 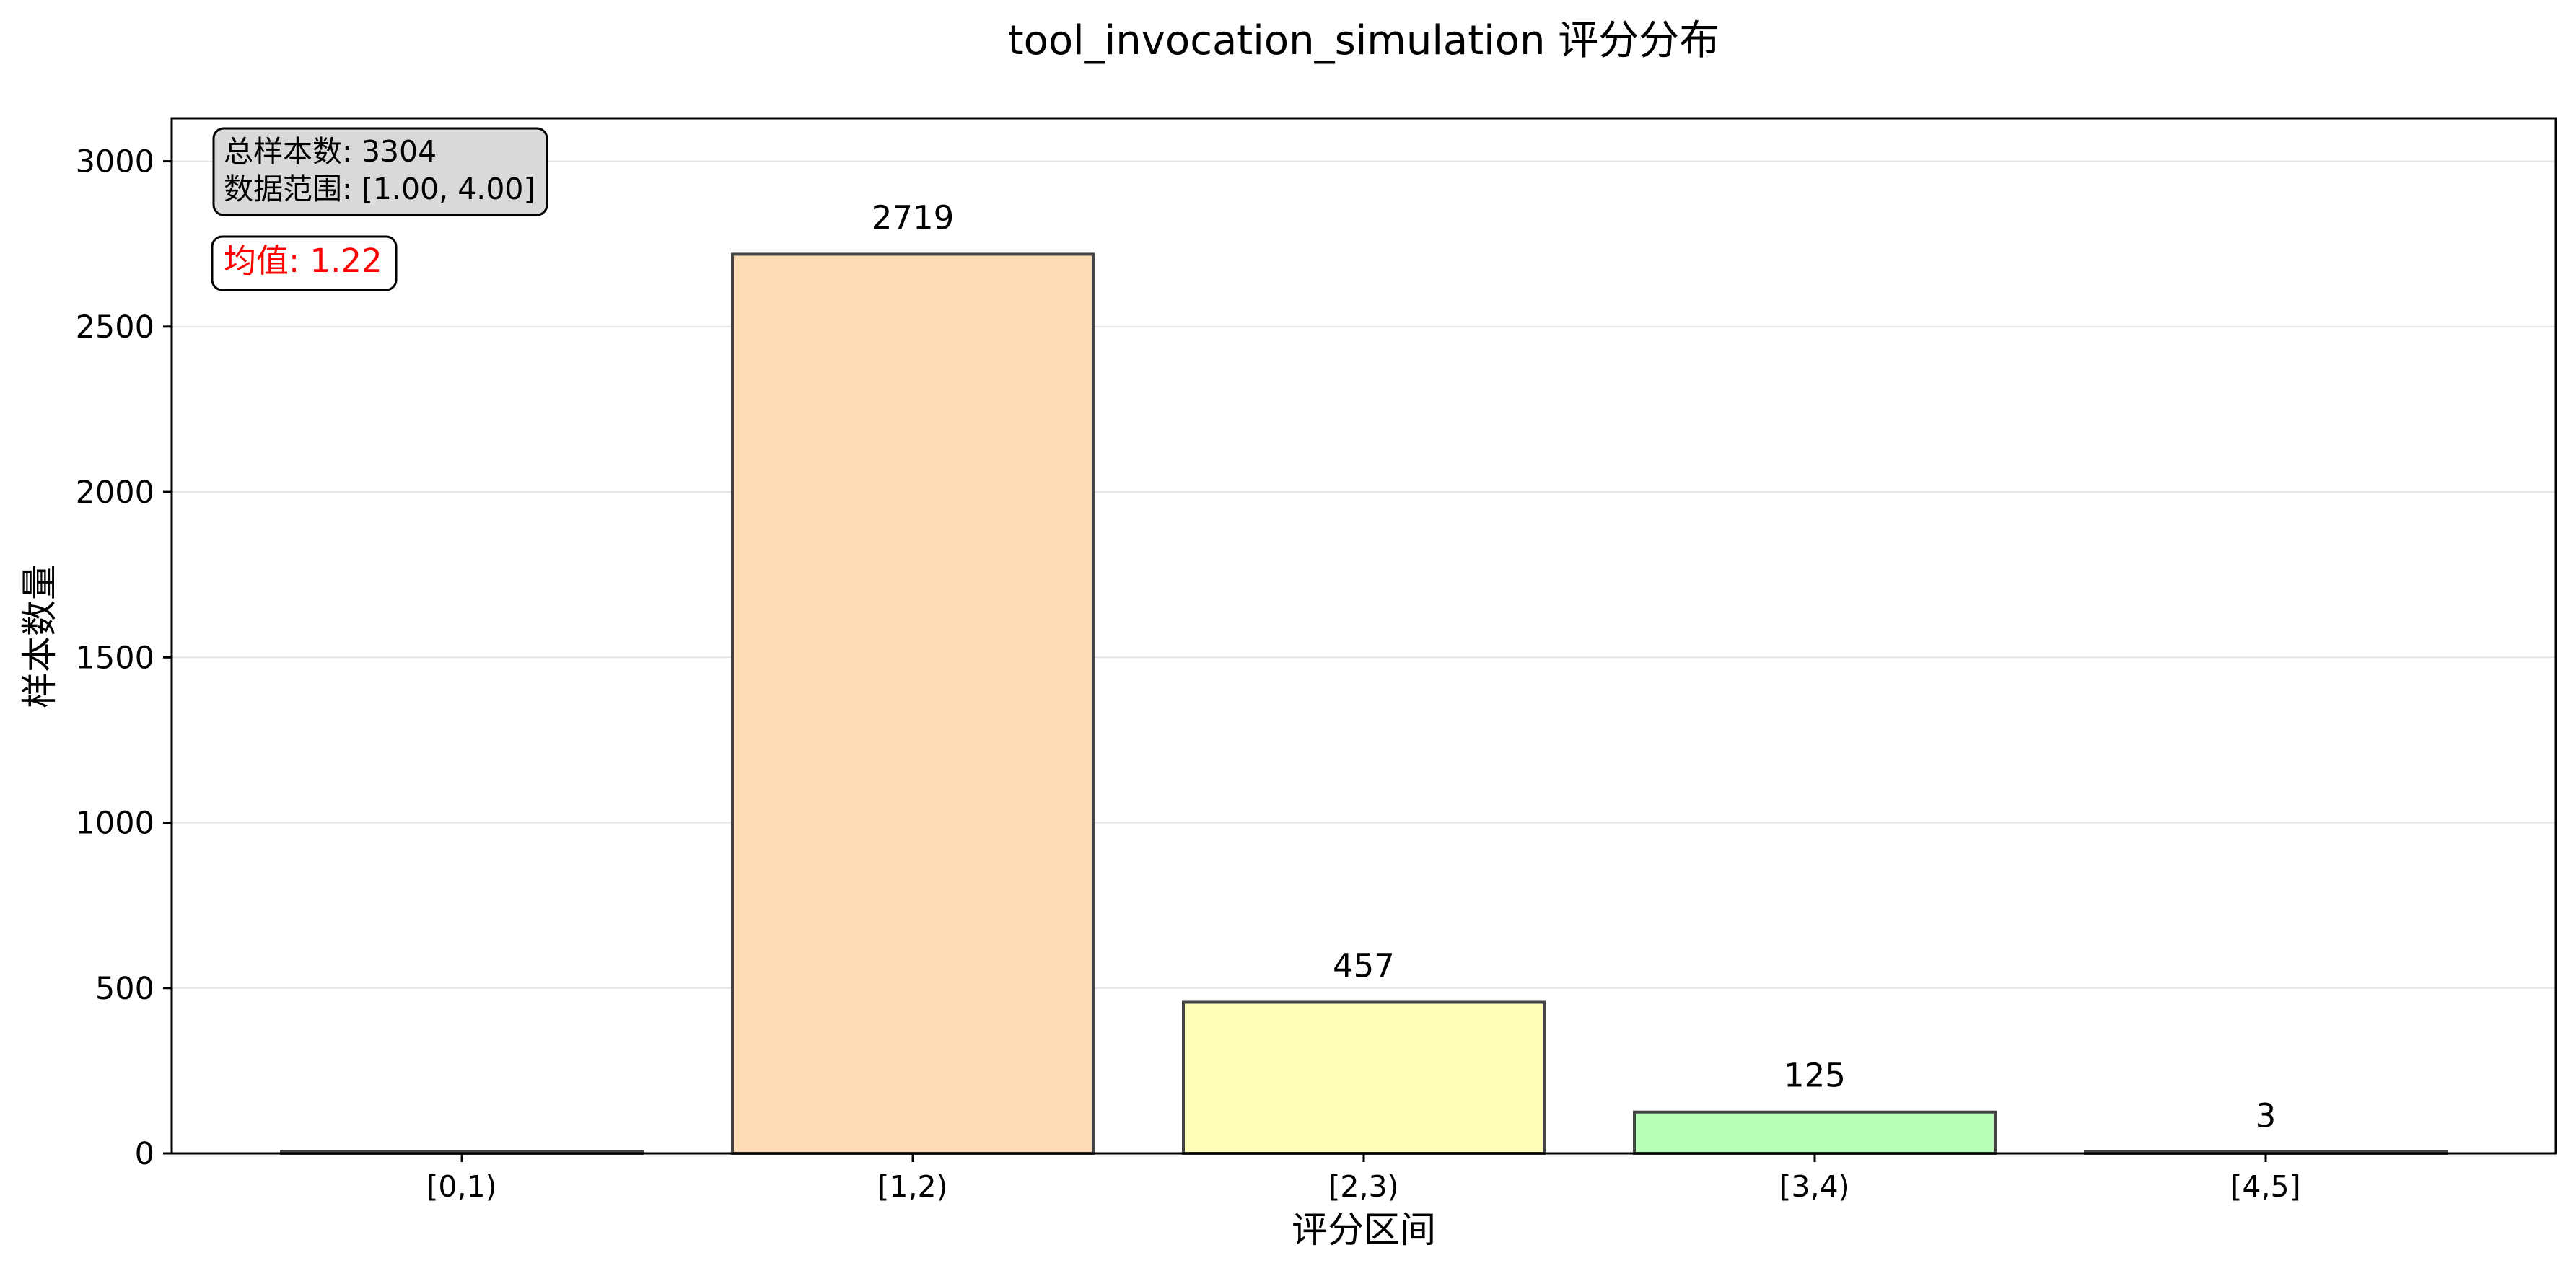 I want to click on stats-box: 总样本数: 3304 数据范围: [1.00, 4.00], so click(x=380, y=172).